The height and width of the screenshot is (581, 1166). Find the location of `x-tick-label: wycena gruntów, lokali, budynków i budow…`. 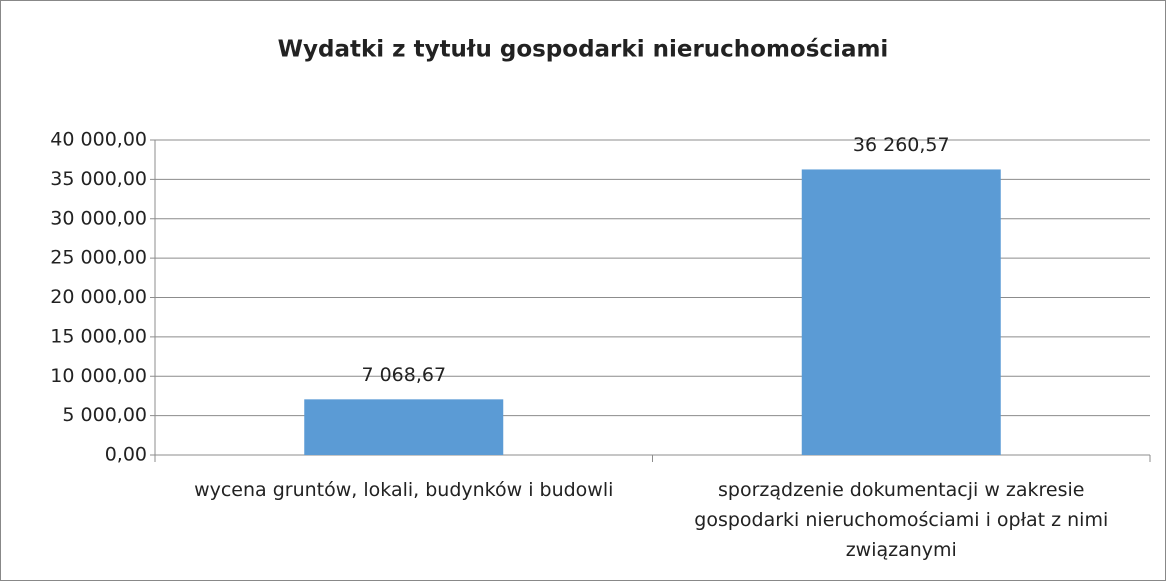

x-tick-label: wycena gruntów, lokali, budynków i budow… is located at coordinates (404, 490).